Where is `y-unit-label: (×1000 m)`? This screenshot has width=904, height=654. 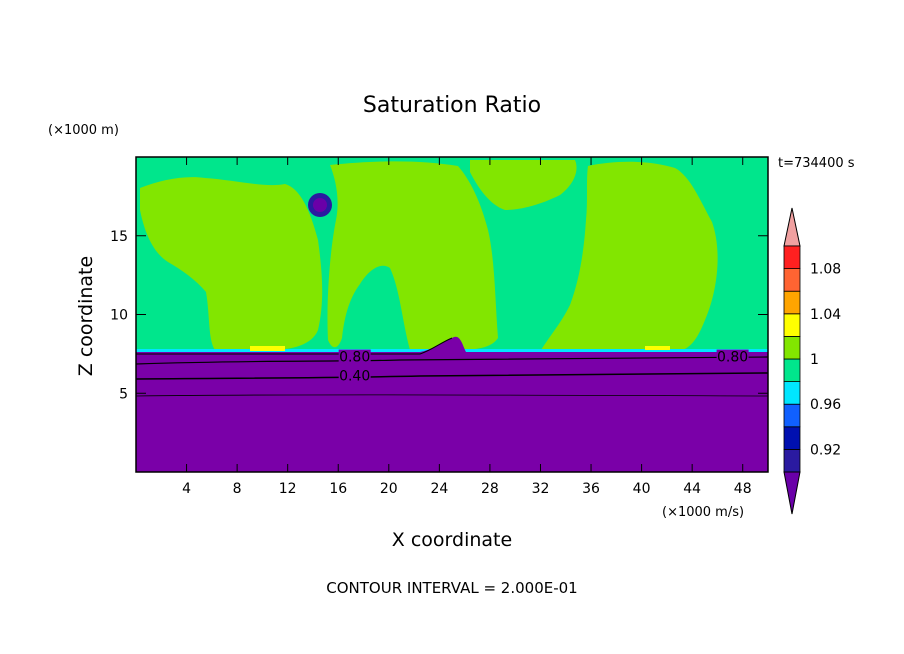
y-unit-label: (×1000 m) is located at coordinates (83, 130).